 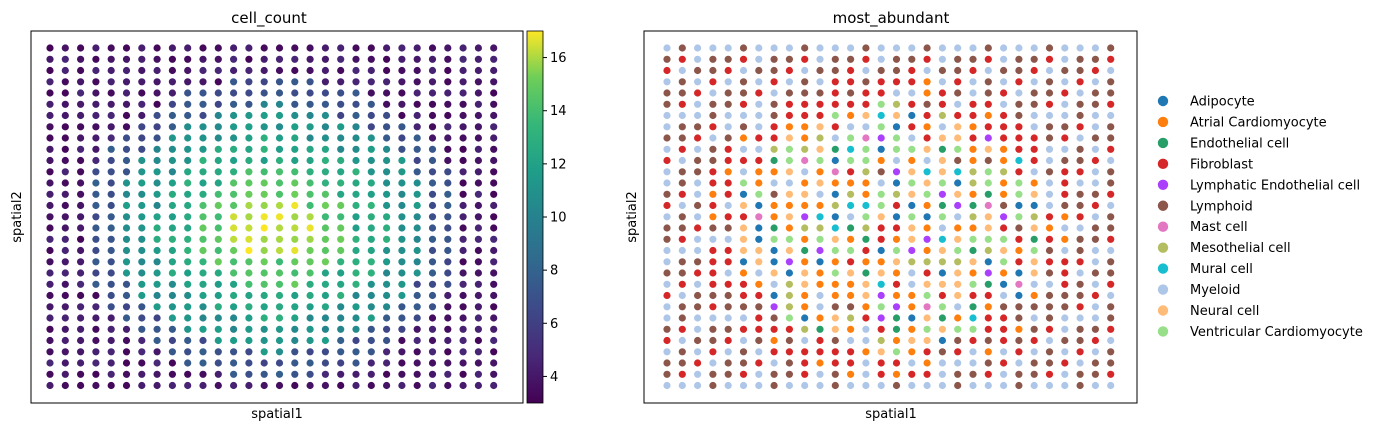 What do you see at coordinates (632, 217) in the screenshot?
I see `most-abundant-ylabel: spatial2` at bounding box center [632, 217].